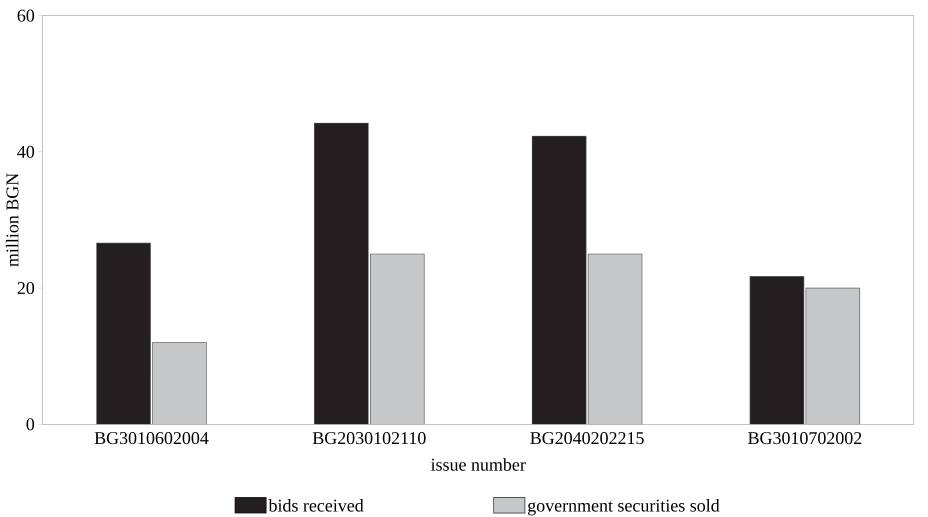  I want to click on x-tick-label: BG2040202215, so click(587, 438).